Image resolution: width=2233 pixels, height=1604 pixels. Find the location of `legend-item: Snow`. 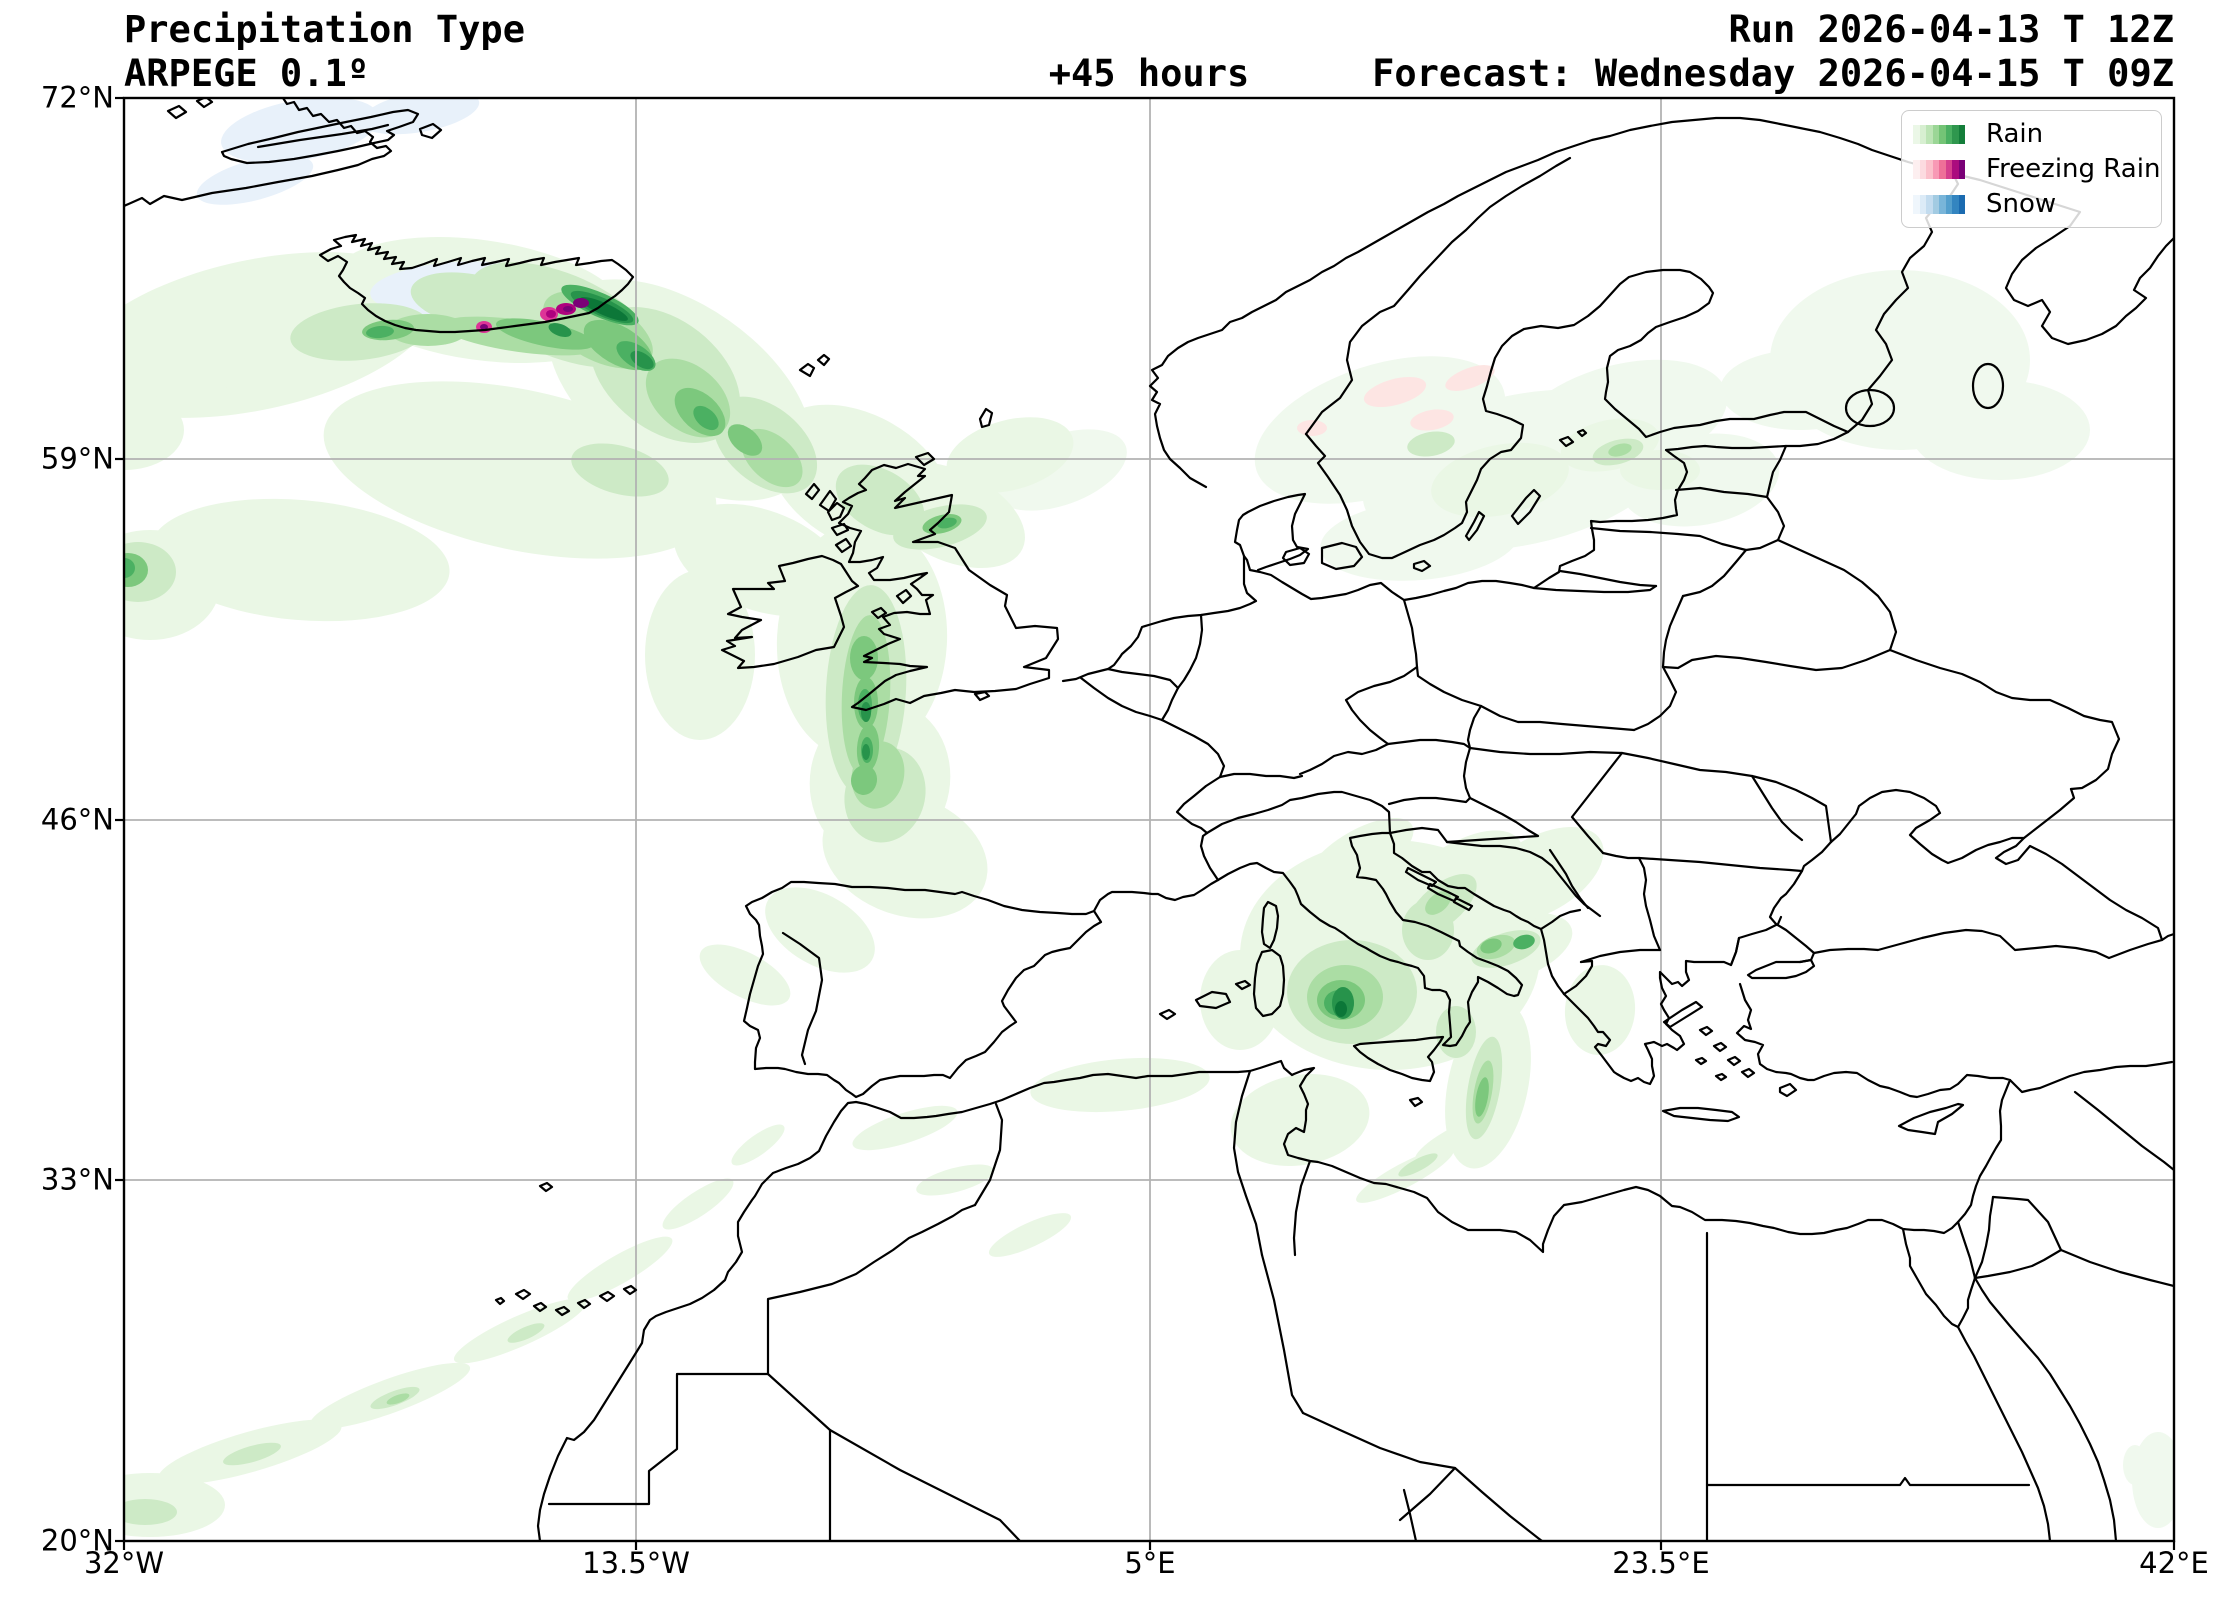

legend-item: Snow is located at coordinates (2037, 204).